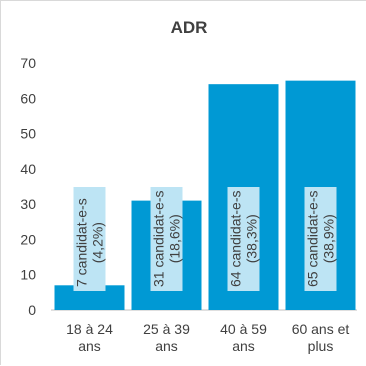 The image size is (366, 366). I want to click on y-tick-label: 30, so click(28, 204).